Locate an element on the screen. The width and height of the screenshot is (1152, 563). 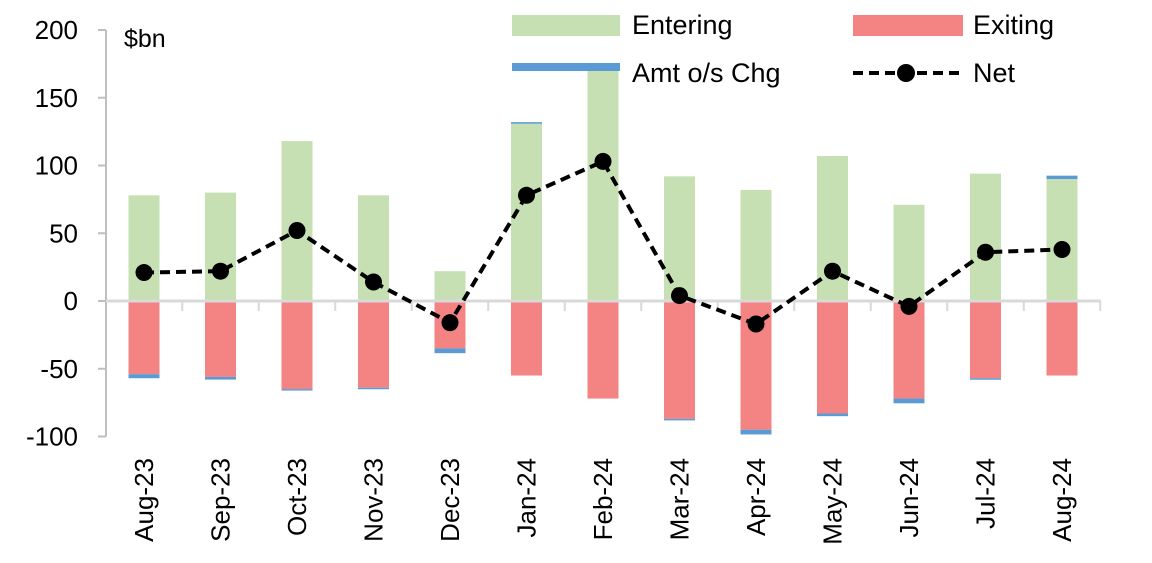
x-tick-label: Jun-24 is located at coordinates (909, 498).